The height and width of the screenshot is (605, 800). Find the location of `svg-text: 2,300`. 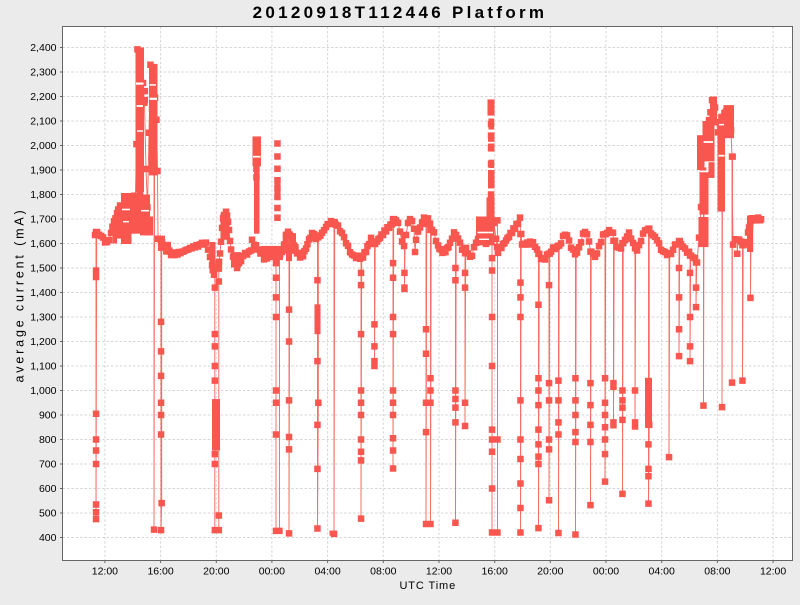

svg-text: 2,300 is located at coordinates (43, 73).